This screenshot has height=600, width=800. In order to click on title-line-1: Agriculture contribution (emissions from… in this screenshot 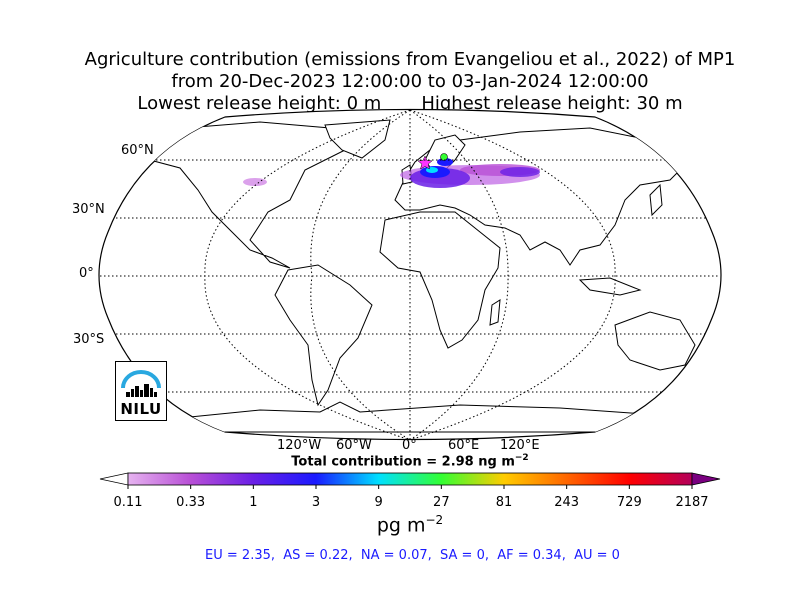, I will do `click(410, 59)`.